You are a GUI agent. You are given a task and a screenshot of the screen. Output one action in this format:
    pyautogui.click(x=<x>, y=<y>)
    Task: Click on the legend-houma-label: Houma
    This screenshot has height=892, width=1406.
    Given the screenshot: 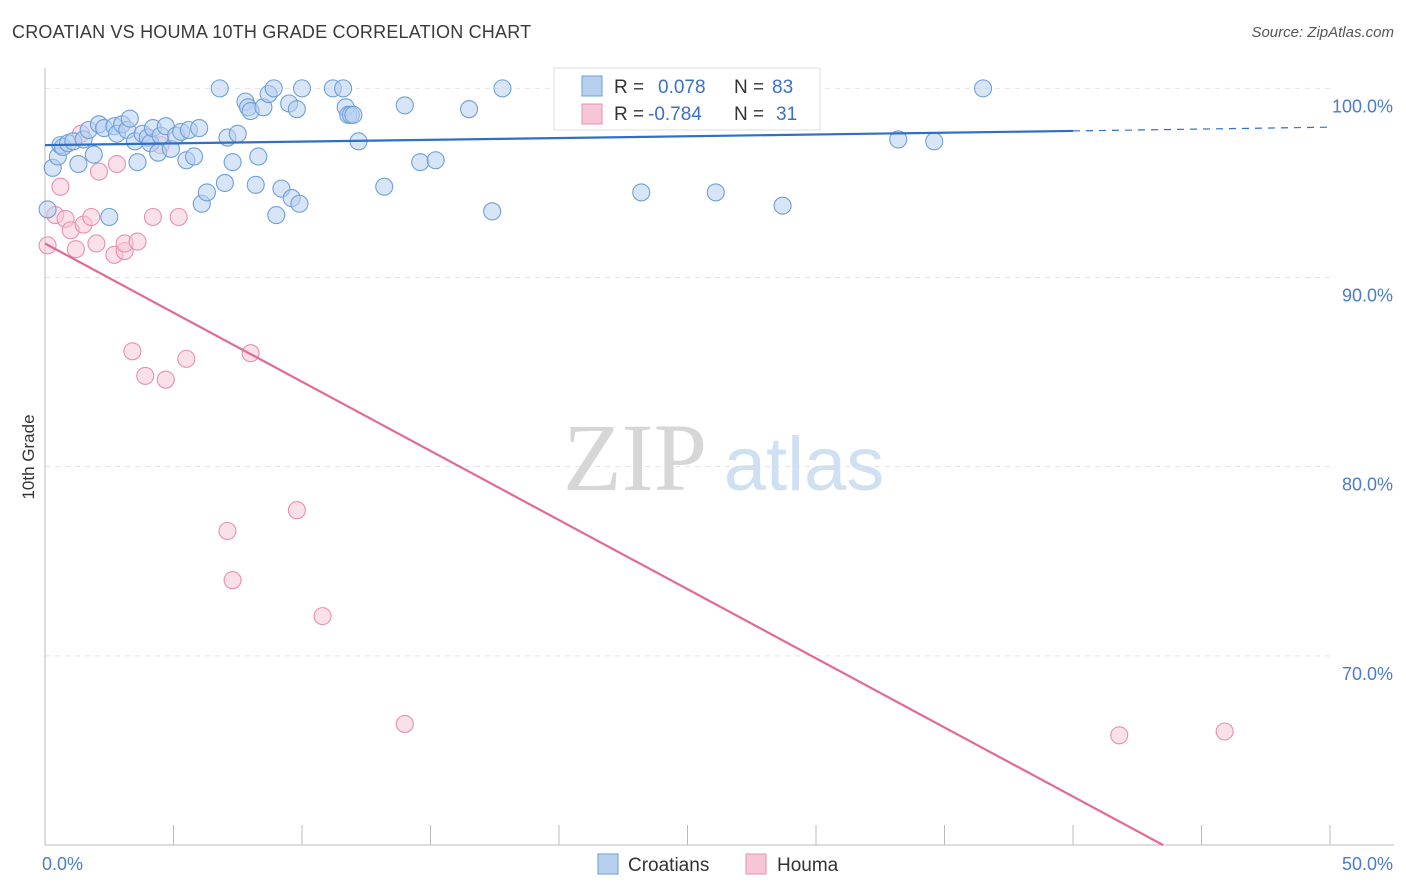 What is the action you would take?
    pyautogui.click(x=808, y=865)
    